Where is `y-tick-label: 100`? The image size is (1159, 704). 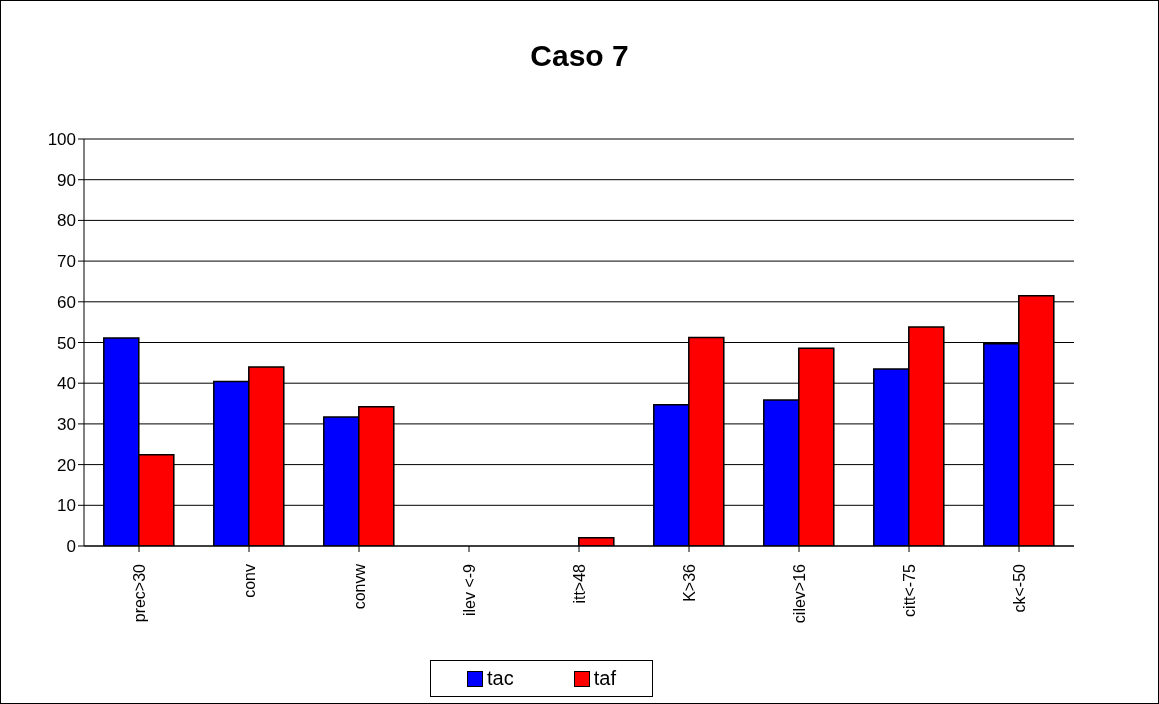
y-tick-label: 100 is located at coordinates (61, 140).